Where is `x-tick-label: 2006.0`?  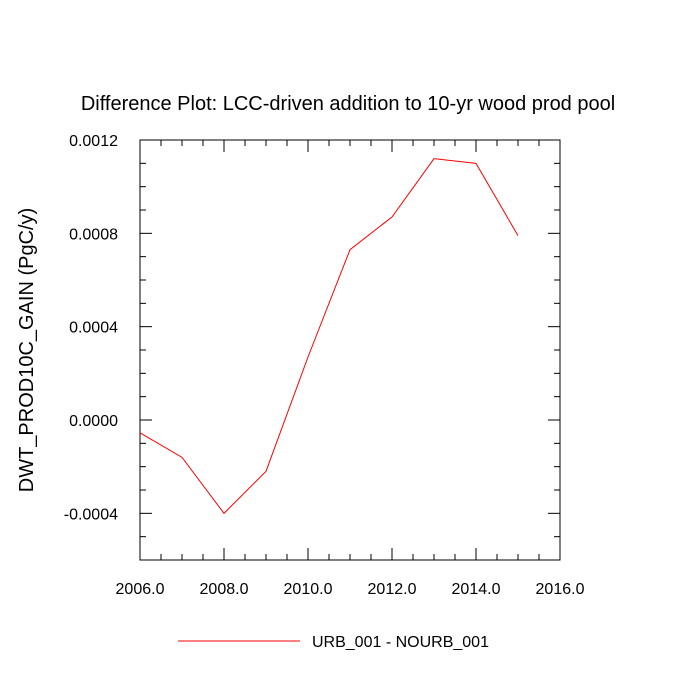
x-tick-label: 2006.0 is located at coordinates (140, 589).